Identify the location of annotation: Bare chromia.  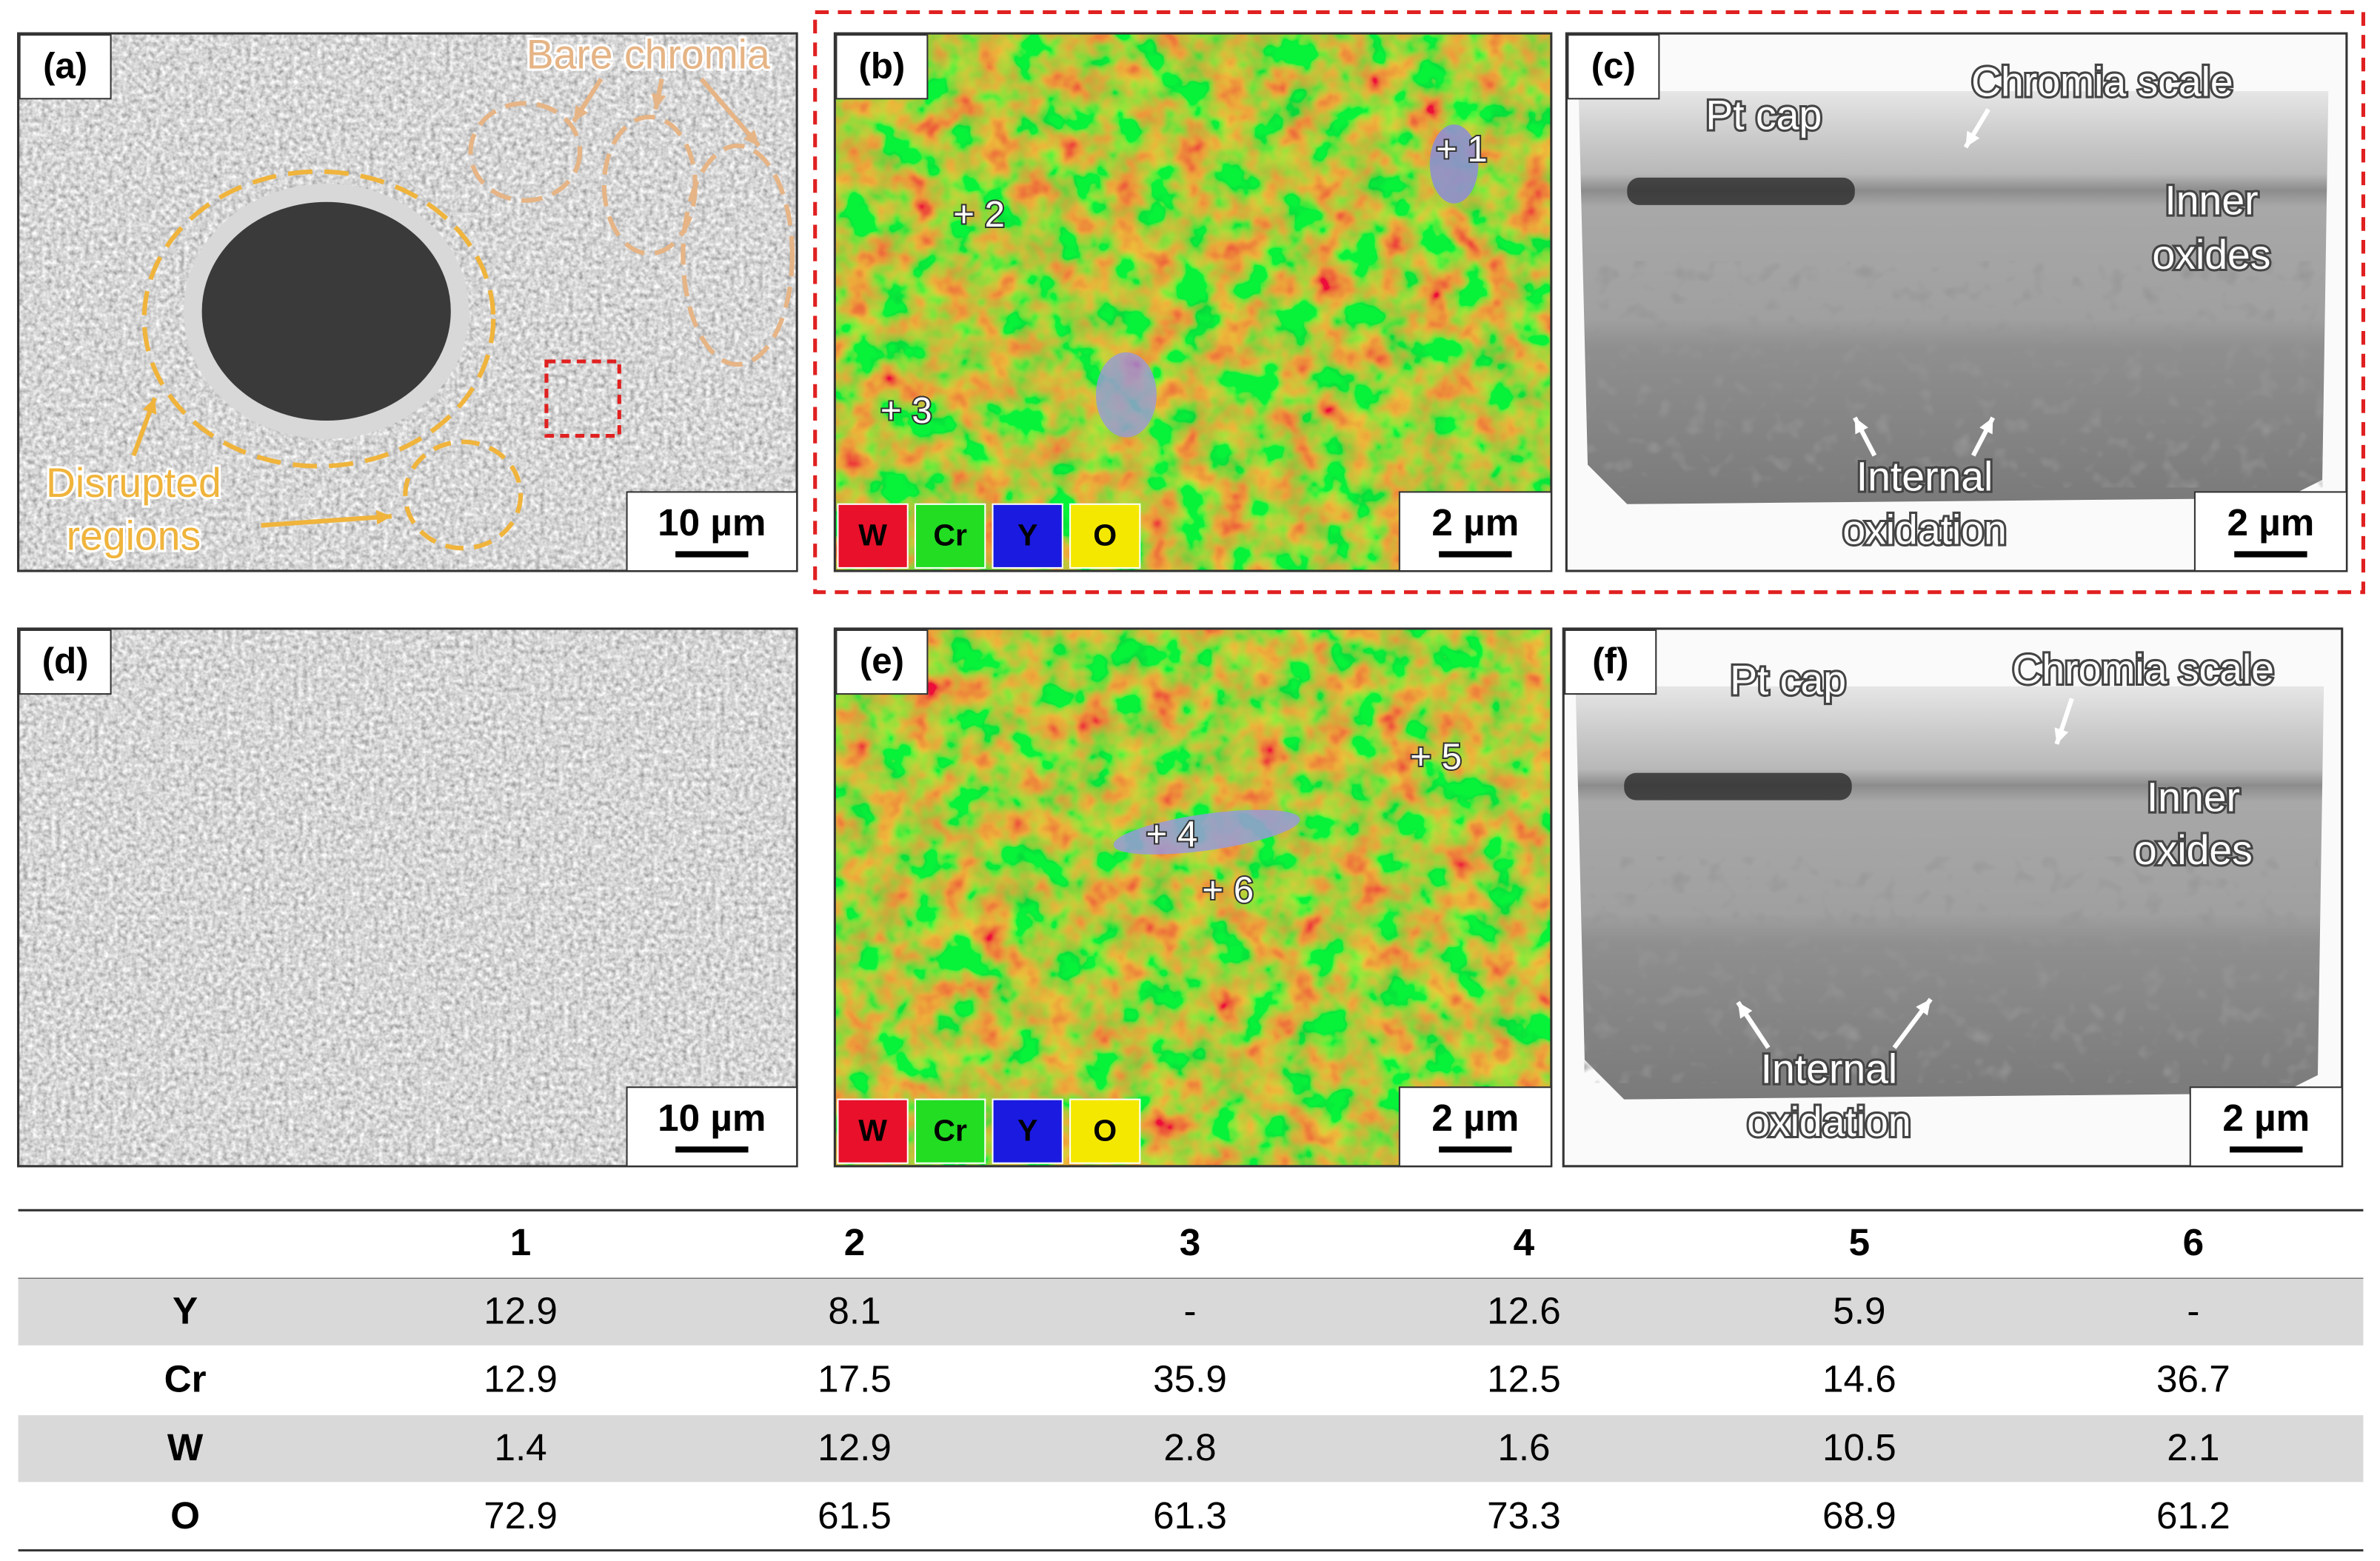
(648, 55).